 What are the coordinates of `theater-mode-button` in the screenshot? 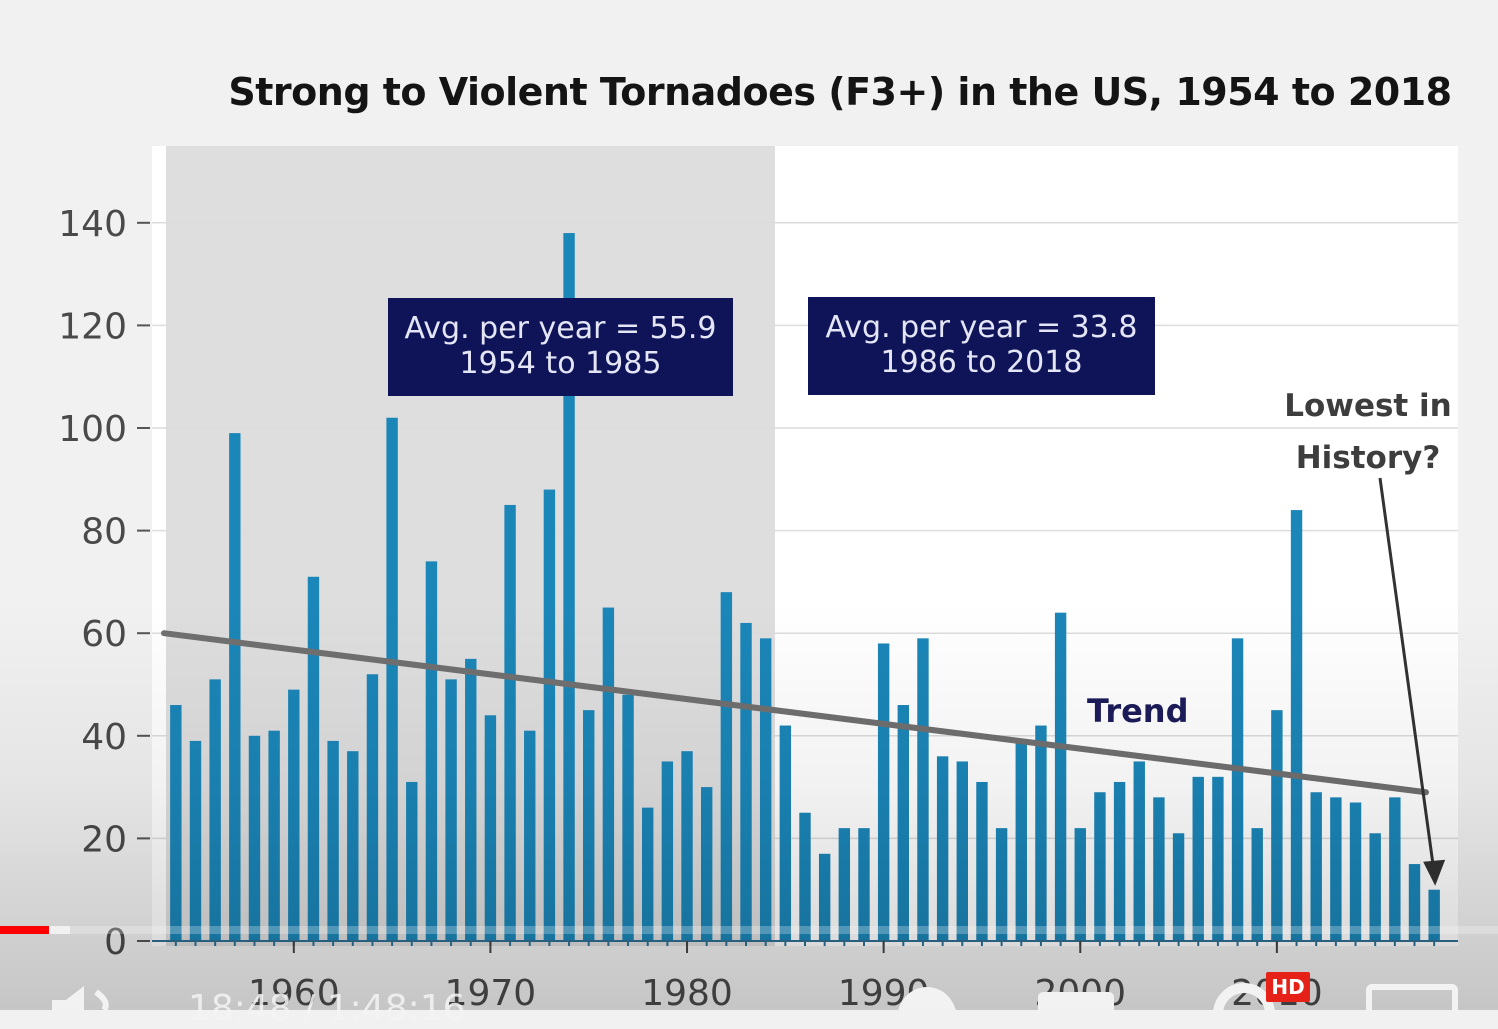 It's located at (1412, 1006).